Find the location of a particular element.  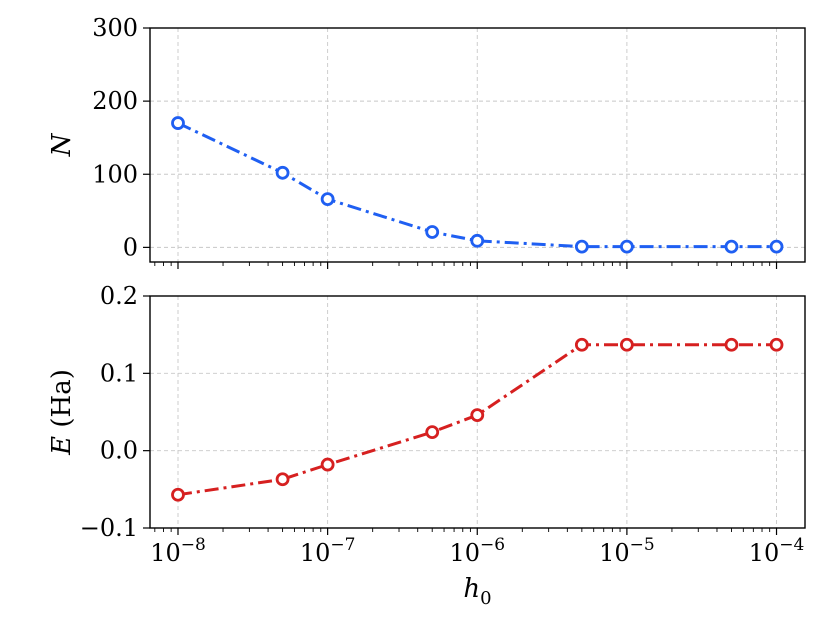

x-tick-label: 10⁻⁷ is located at coordinates (328, 551).